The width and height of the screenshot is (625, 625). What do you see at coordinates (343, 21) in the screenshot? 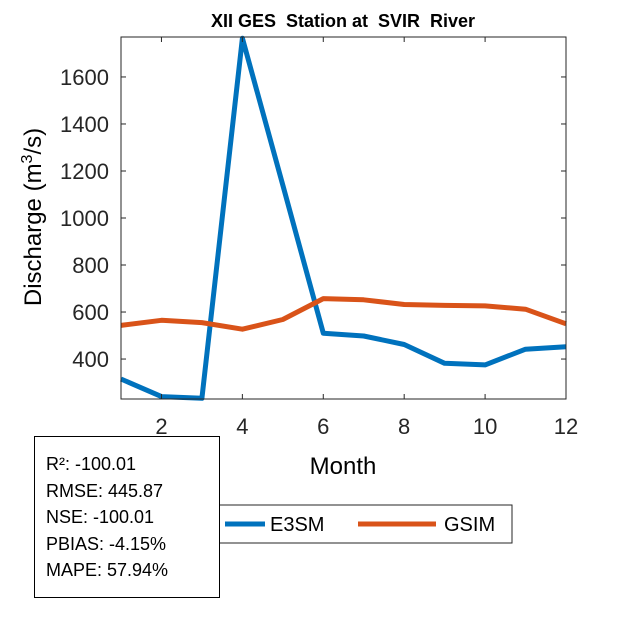
I see `chart-title: XII GES Station at SVIR River` at bounding box center [343, 21].